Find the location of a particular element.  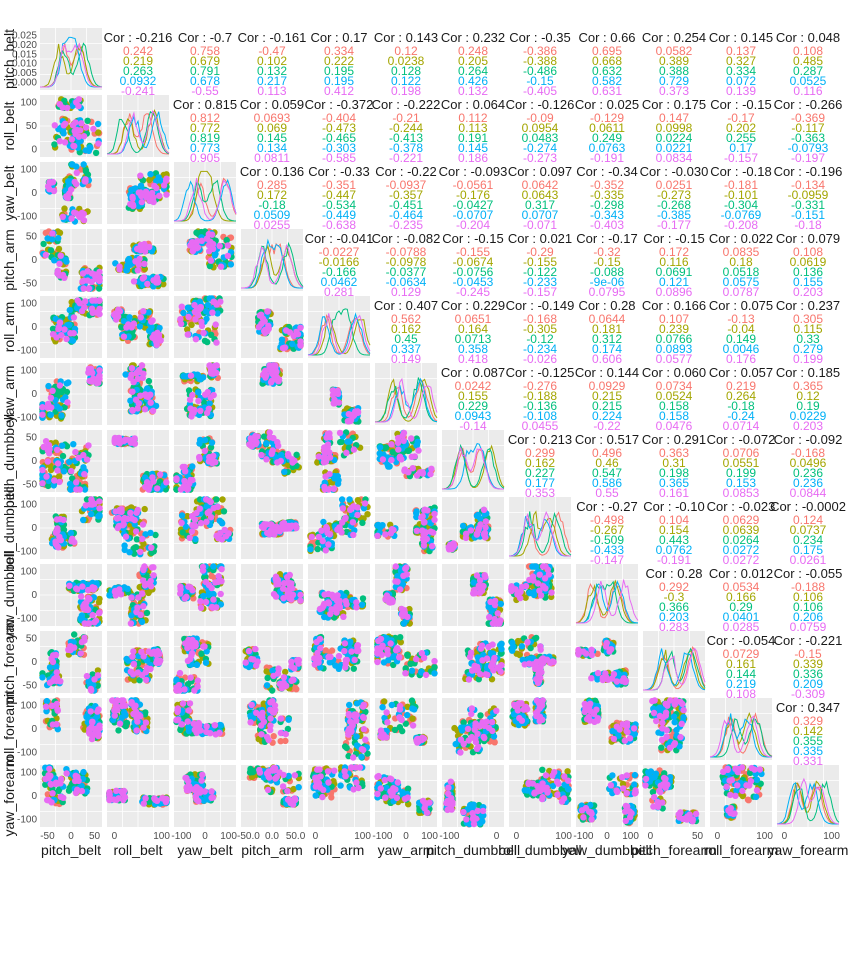

correlation-overall: Cor : -0.082 is located at coordinates (406, 238).